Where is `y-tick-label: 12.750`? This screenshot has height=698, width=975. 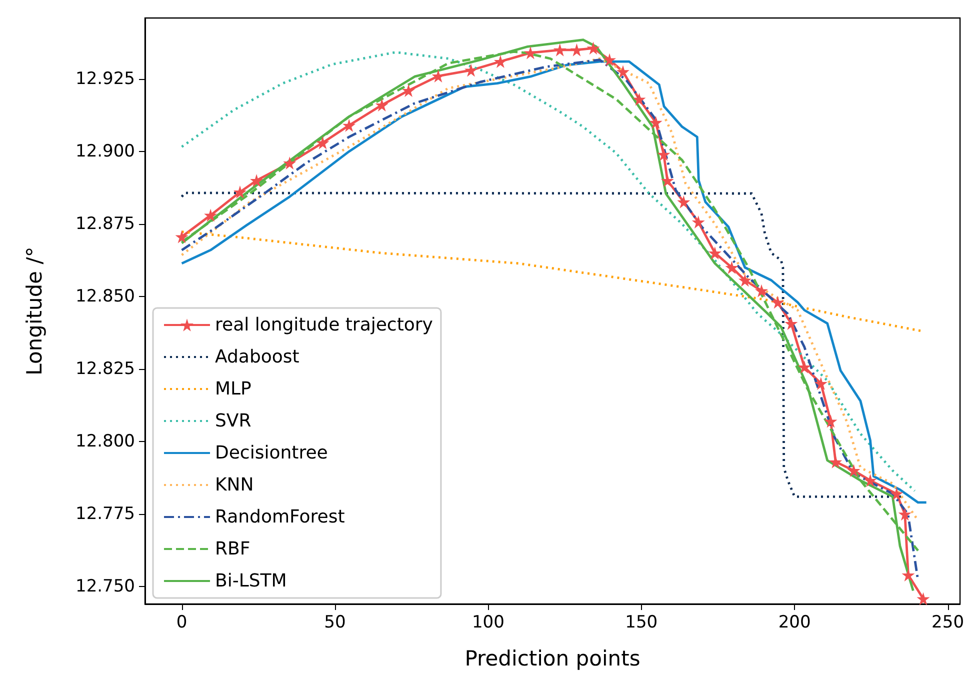 y-tick-label: 12.750 is located at coordinates (105, 586).